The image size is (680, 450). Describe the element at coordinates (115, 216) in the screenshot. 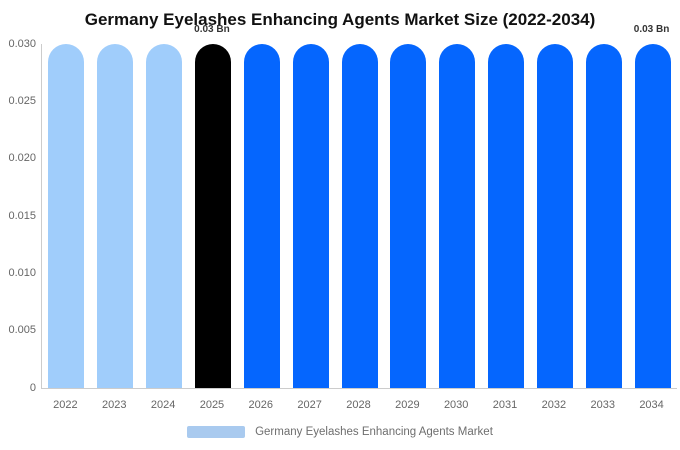

I see `bar-2023` at that location.